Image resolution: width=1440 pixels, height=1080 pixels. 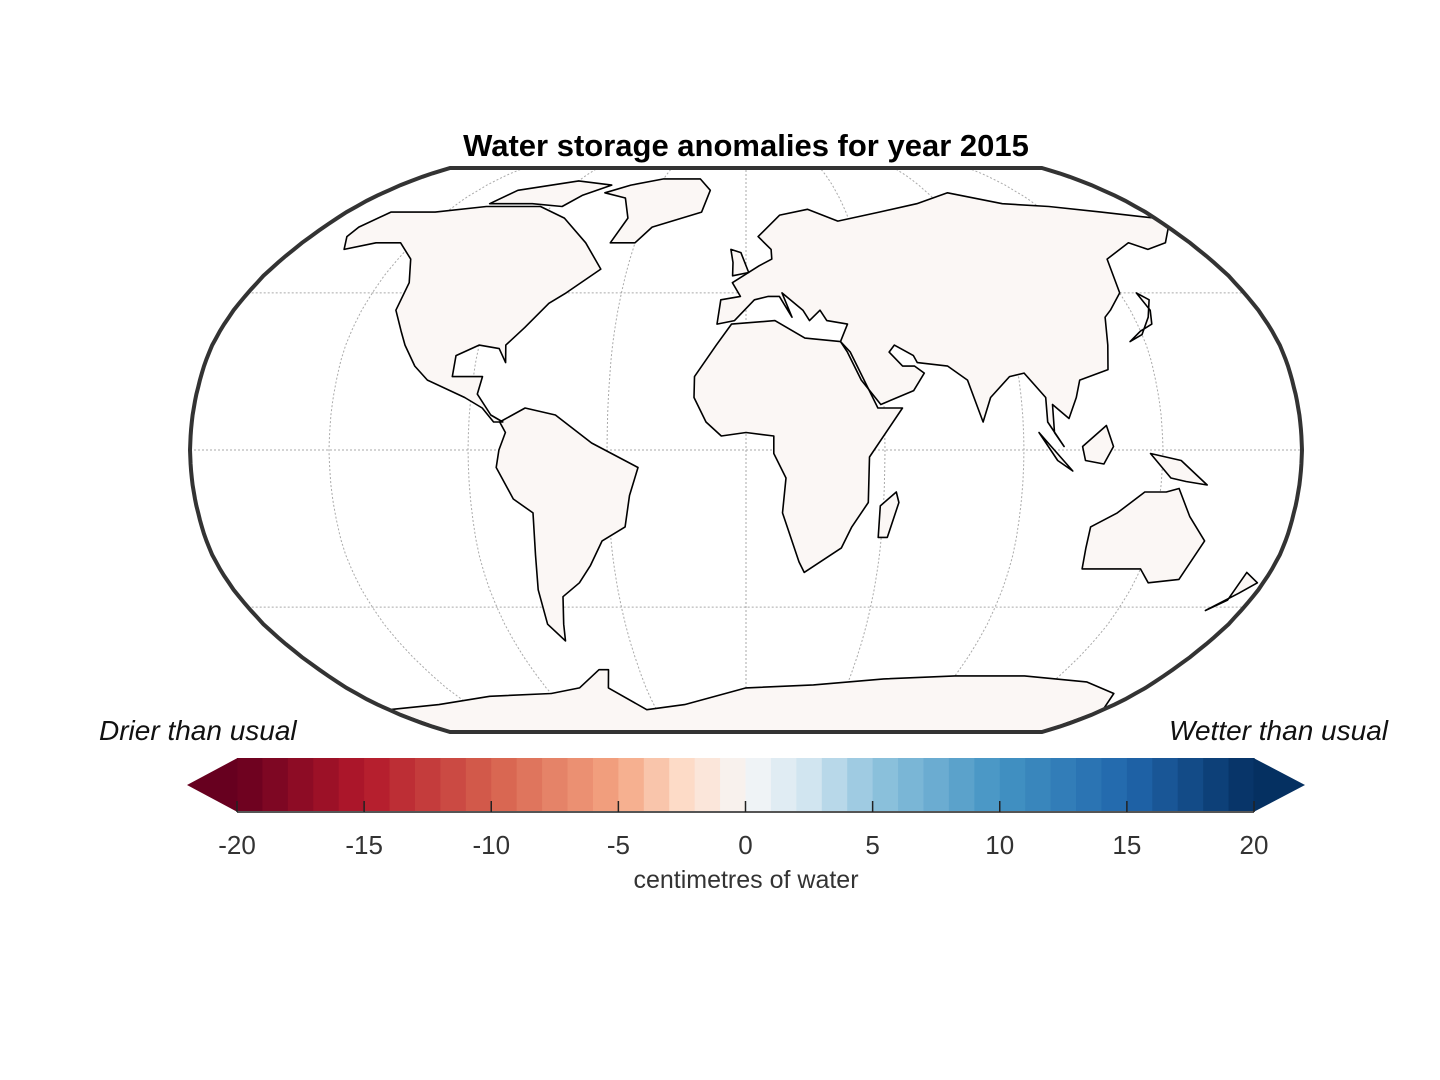 I want to click on coastline-south-america, so click(x=567, y=524).